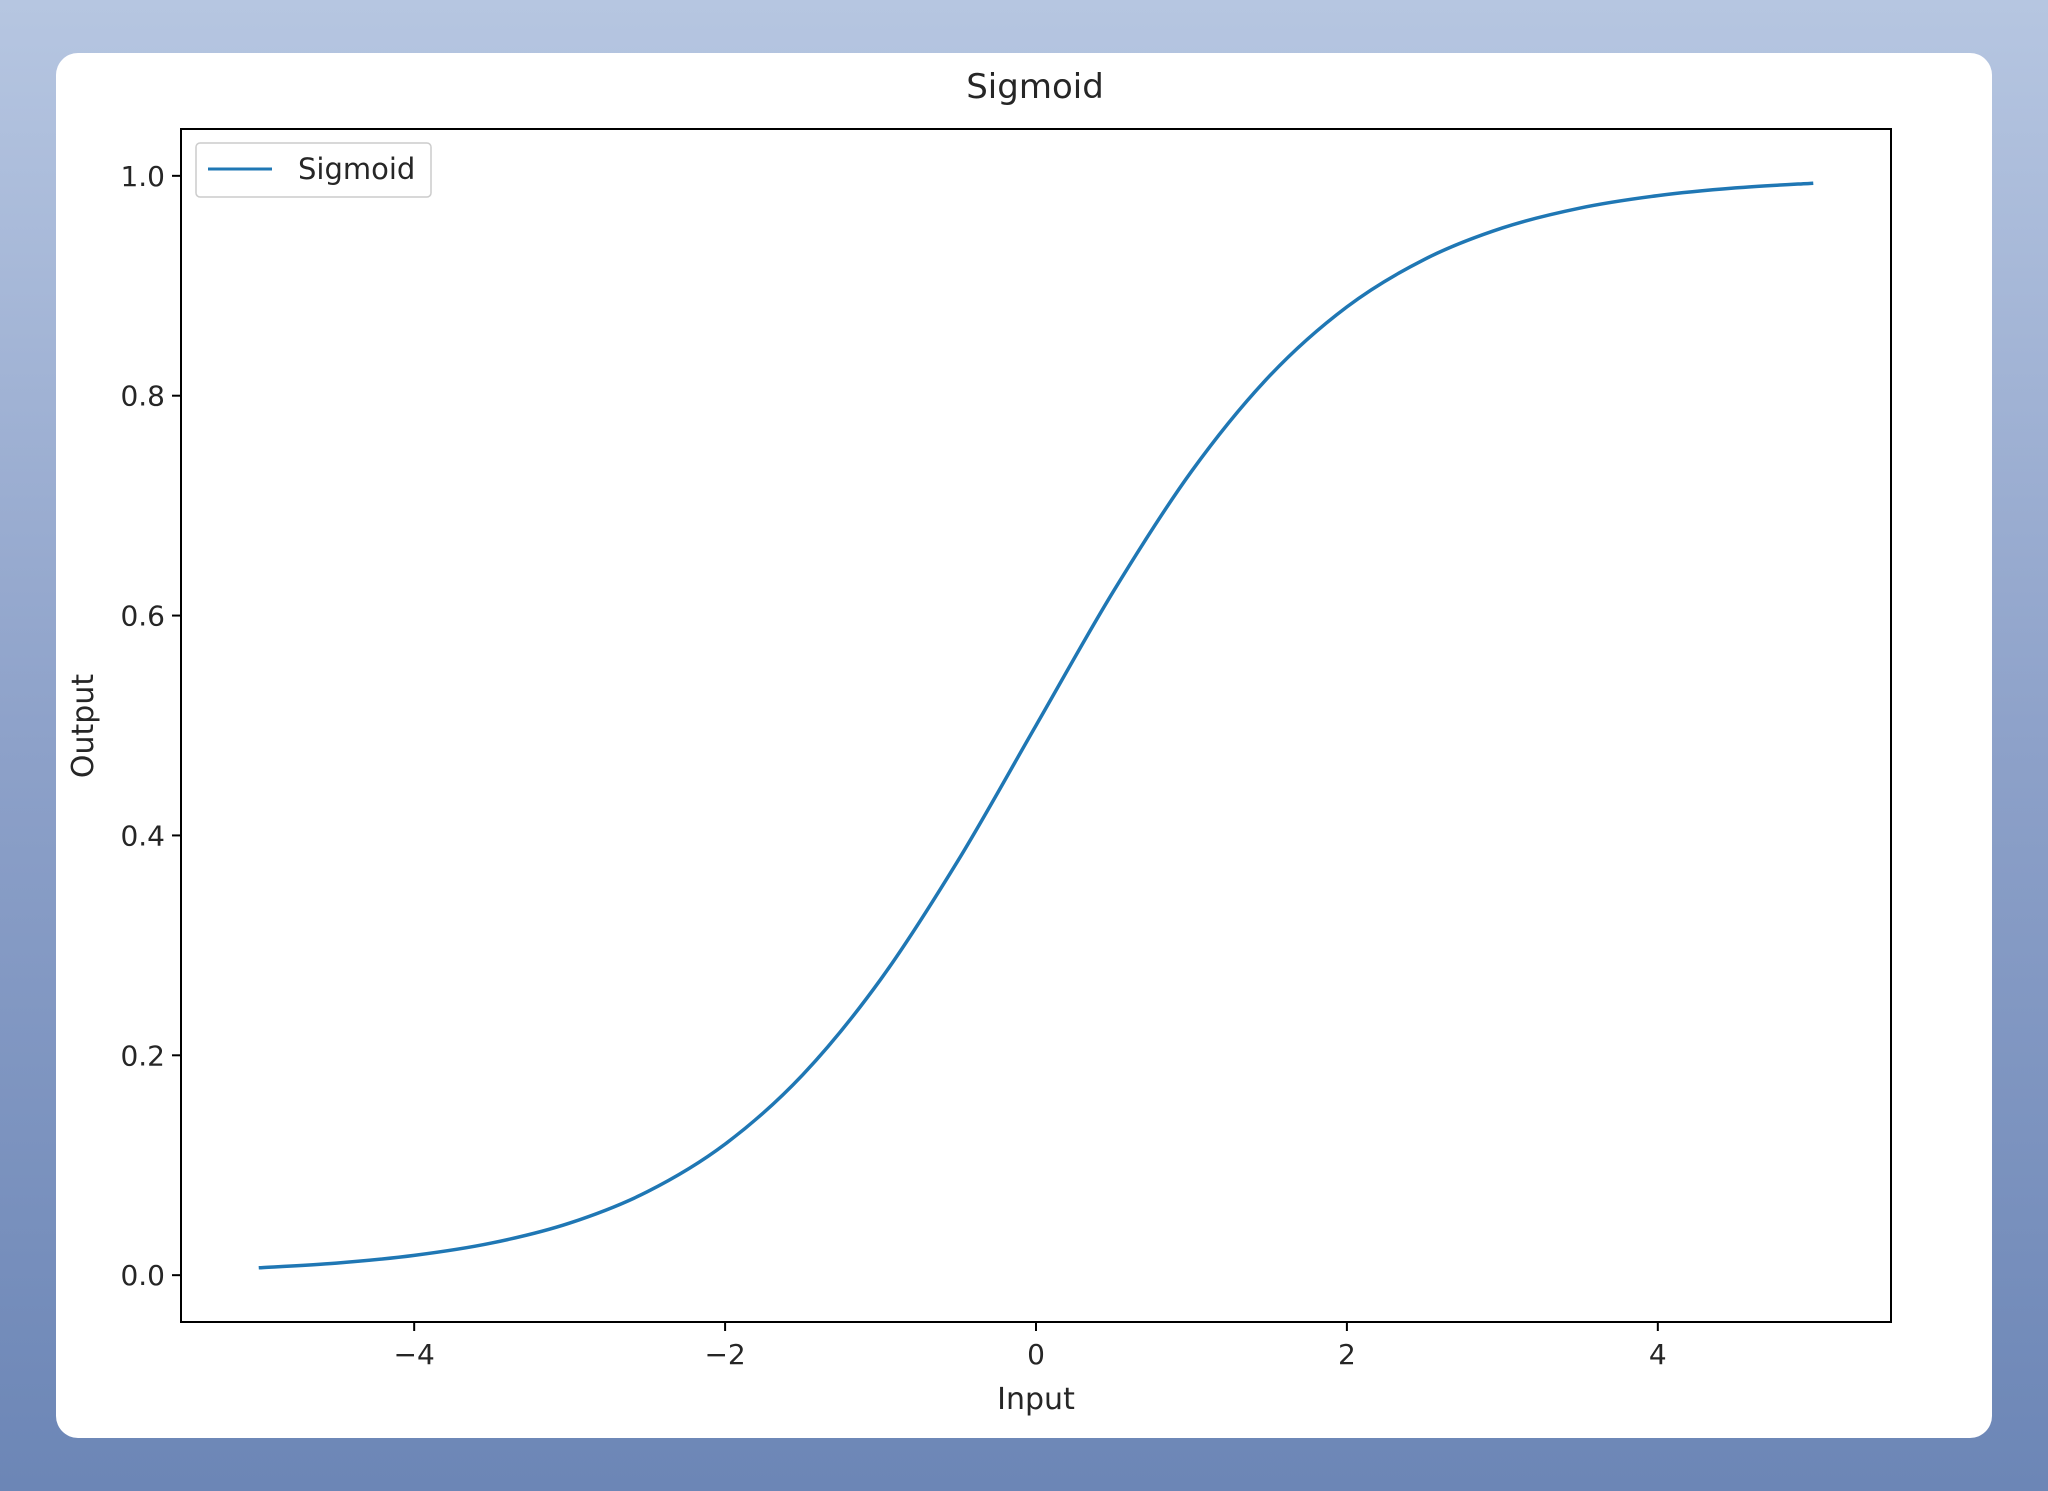 This screenshot has width=2048, height=1491. Describe the element at coordinates (1036, 1399) in the screenshot. I see `x-axis-label: Input` at that location.